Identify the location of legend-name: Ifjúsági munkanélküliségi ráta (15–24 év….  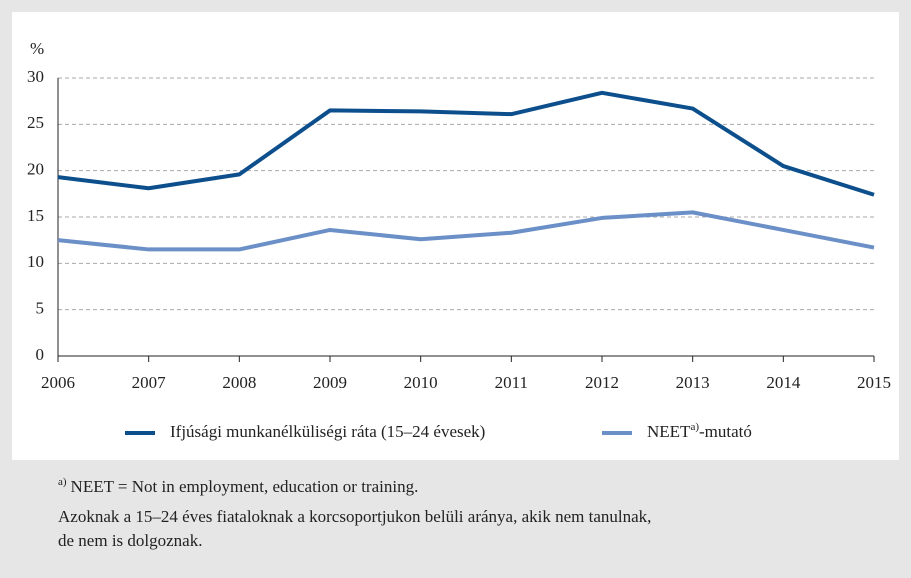
(327, 431).